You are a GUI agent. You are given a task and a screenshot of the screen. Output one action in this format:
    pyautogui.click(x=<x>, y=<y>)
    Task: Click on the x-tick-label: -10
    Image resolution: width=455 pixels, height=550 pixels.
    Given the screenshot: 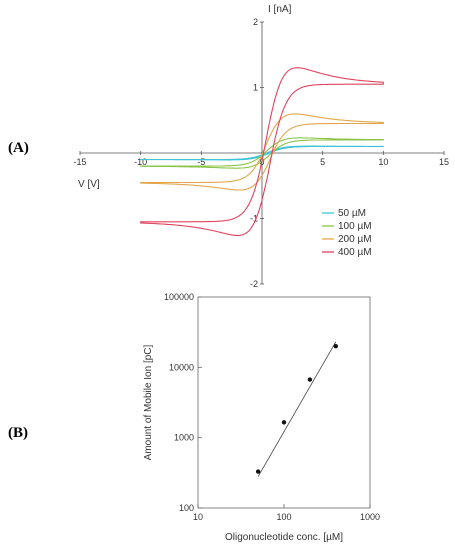 What is the action you would take?
    pyautogui.click(x=140, y=162)
    